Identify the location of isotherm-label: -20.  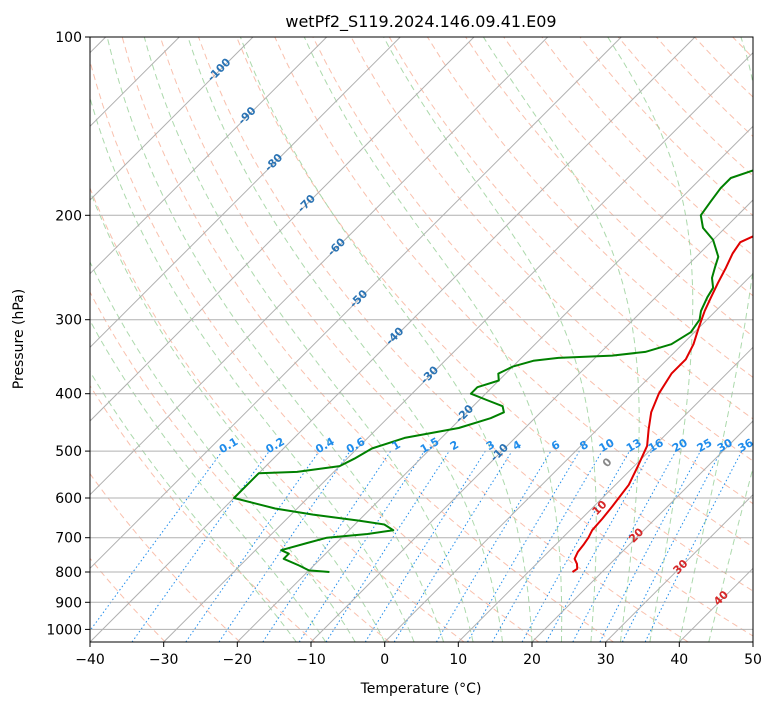
(464, 413).